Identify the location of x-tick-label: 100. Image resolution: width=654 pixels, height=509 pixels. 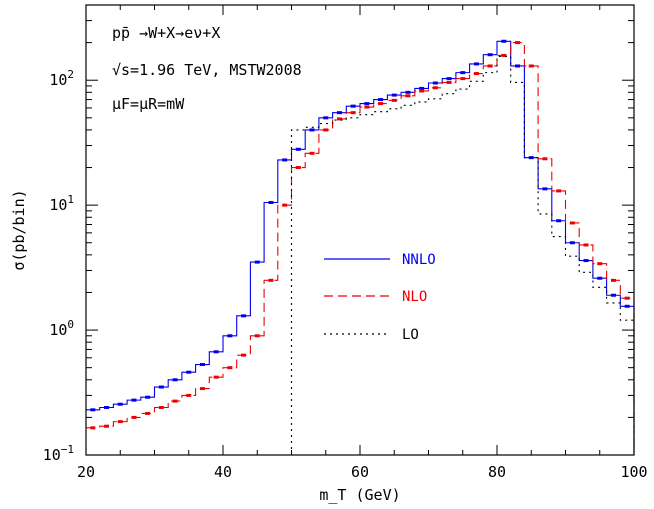
(633, 472).